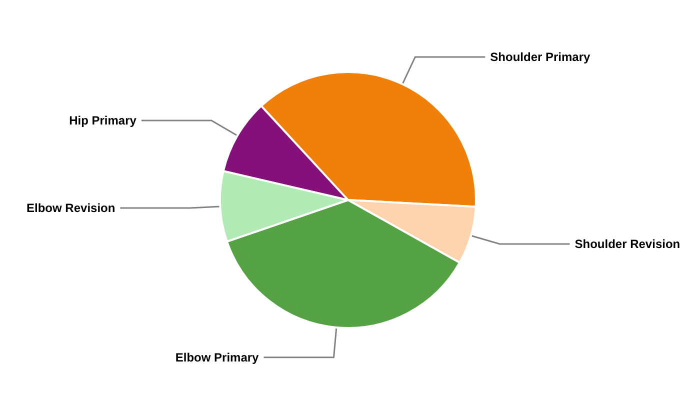 The image size is (700, 400). I want to click on slice-label: Shoulder Primary, so click(540, 57).